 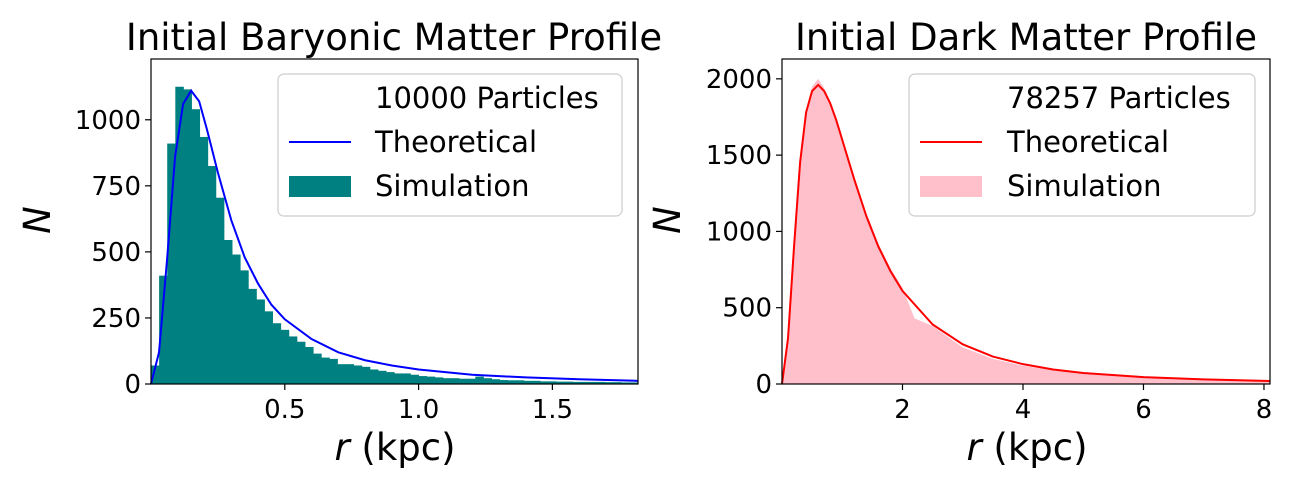 What do you see at coordinates (1087, 142) in the screenshot?
I see `legend-theoretical: Theoretical` at bounding box center [1087, 142].